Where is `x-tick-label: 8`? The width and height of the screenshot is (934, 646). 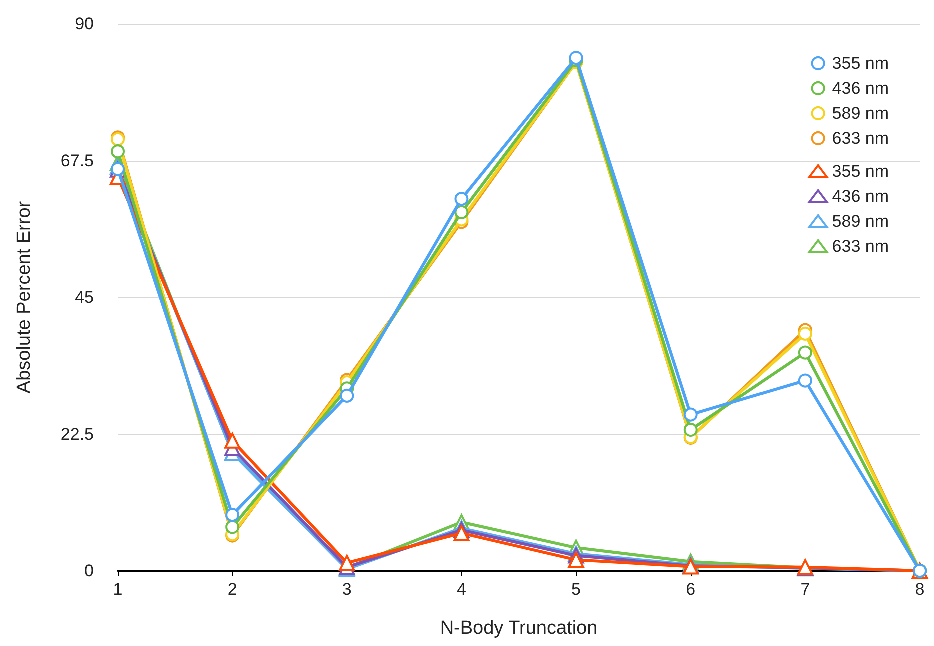 x-tick-label: 8 is located at coordinates (920, 589).